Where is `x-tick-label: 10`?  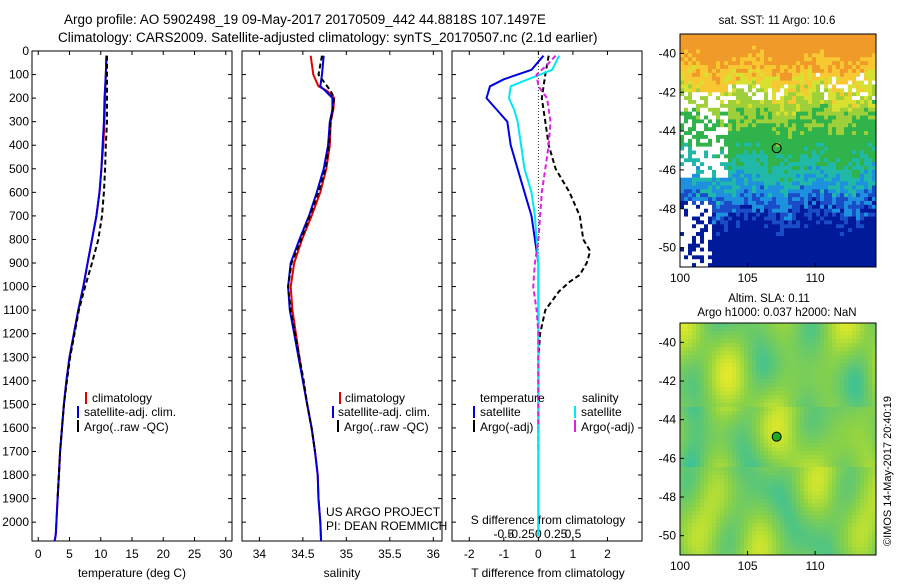
x-tick-label: 10 is located at coordinates (101, 554).